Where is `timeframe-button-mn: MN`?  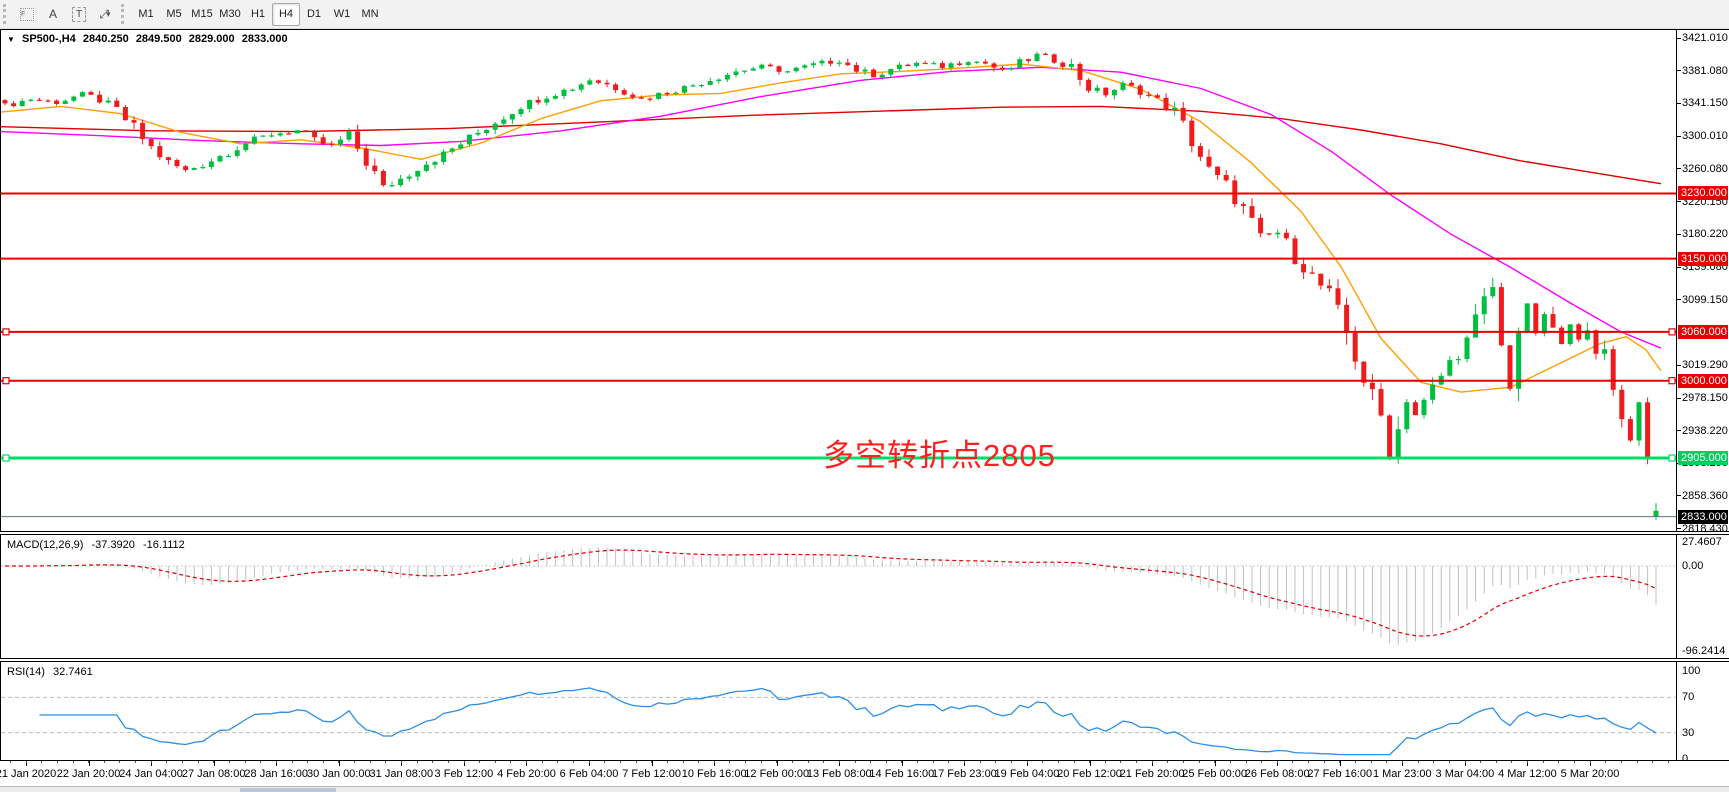
timeframe-button-mn: MN is located at coordinates (370, 13).